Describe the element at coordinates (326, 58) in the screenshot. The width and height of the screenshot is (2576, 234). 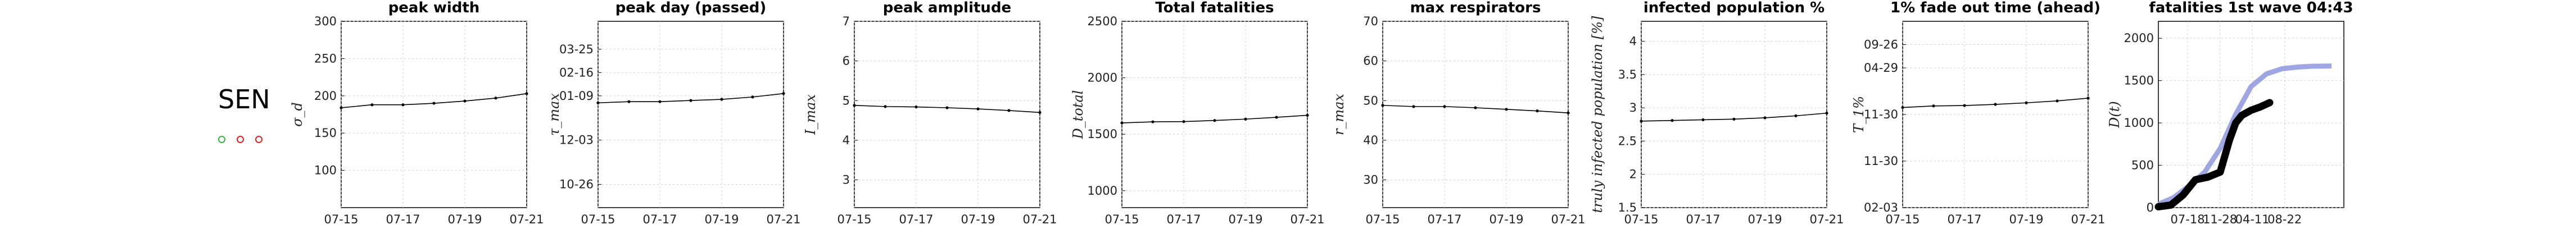
I see `y-tick-label: 250` at that location.